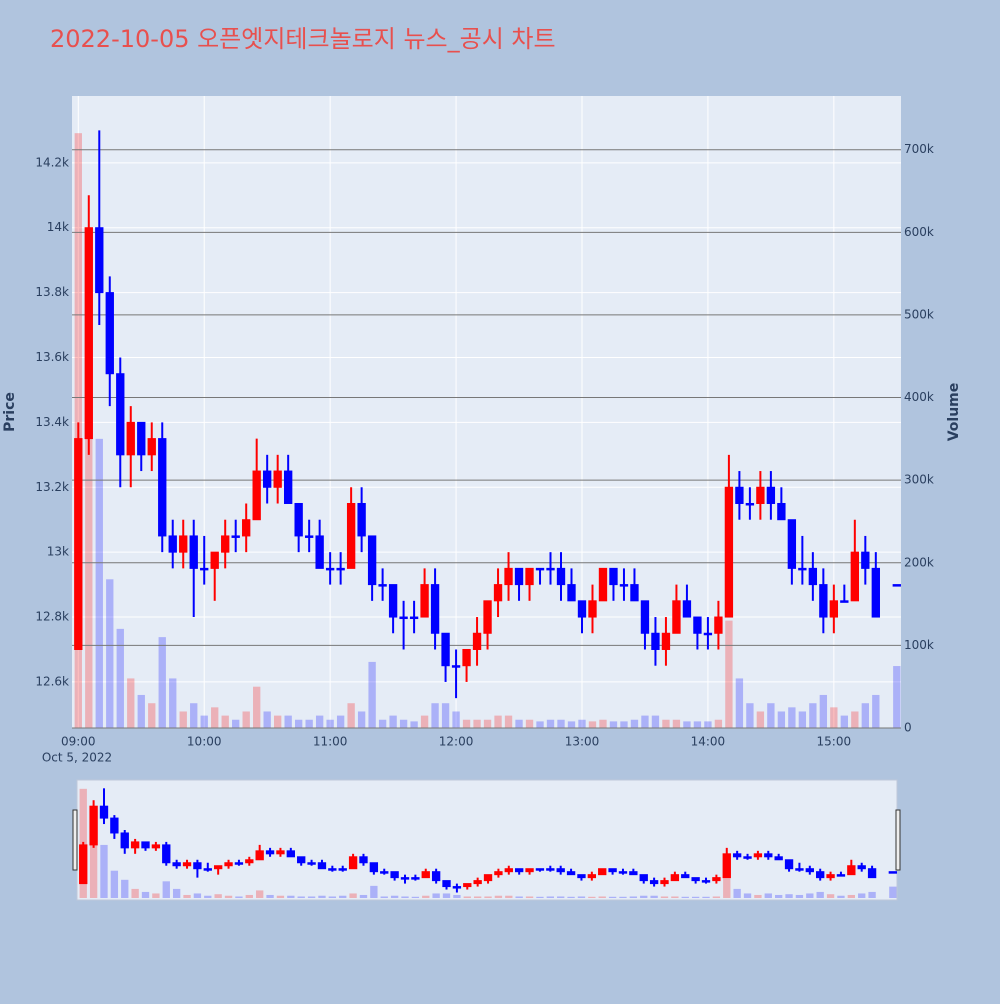 This screenshot has height=1004, width=1000. I want to click on y2-tick-label: 500k, so click(919, 314).